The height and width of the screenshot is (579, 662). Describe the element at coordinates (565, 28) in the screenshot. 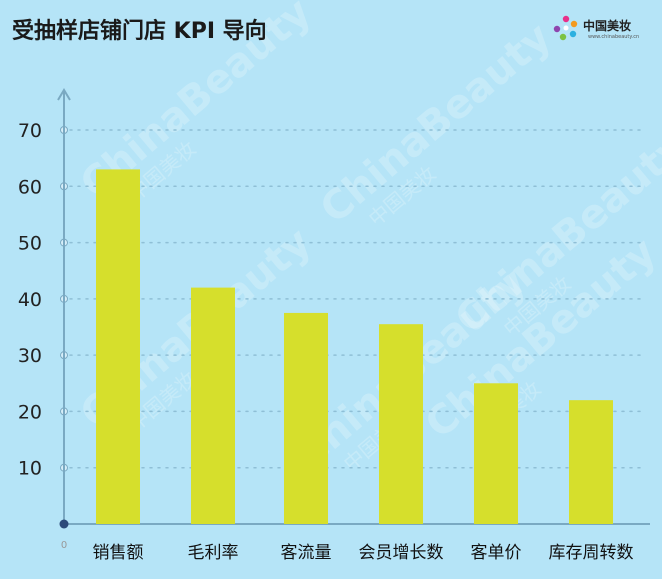

I see `star-burst-logo-icon` at that location.